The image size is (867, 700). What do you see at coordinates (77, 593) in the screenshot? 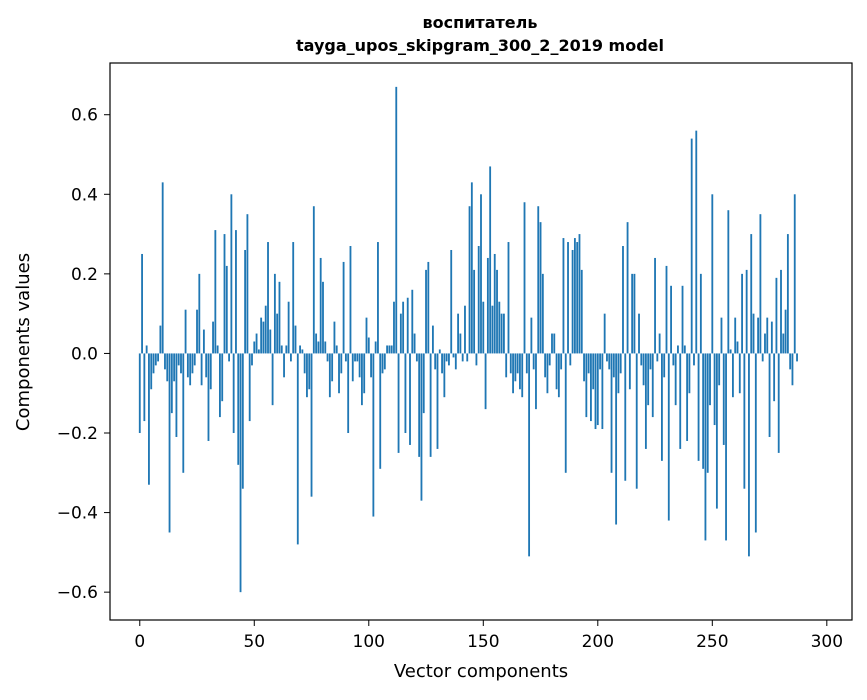
I see `y-tick-label: −0.6` at bounding box center [77, 593].